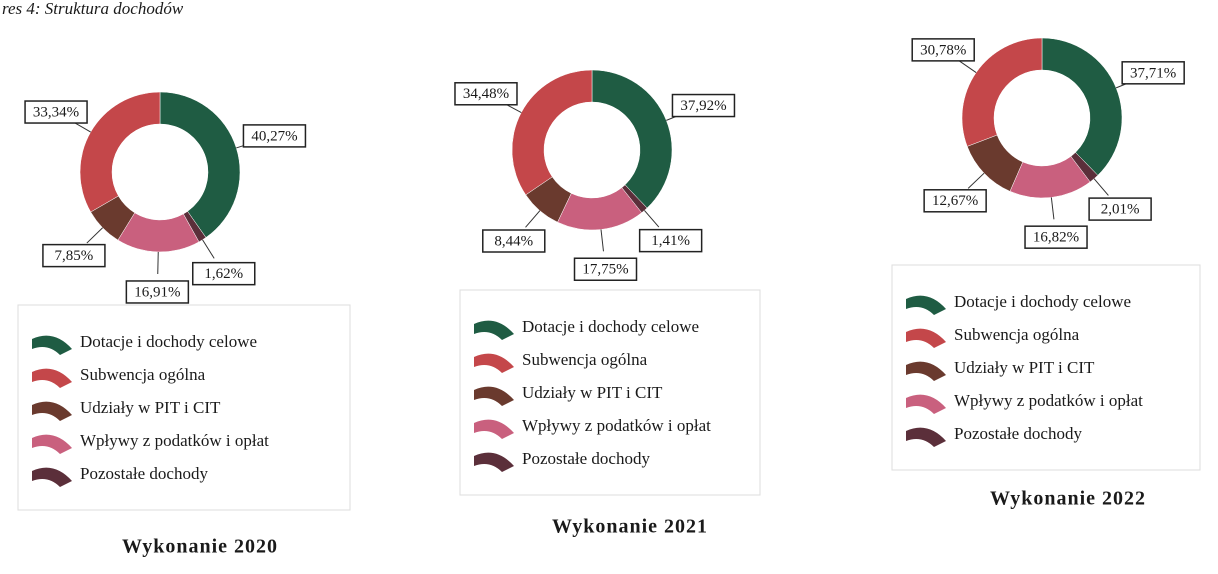 This screenshot has width=1218, height=574. I want to click on data-label: 37,92%, so click(703, 106).